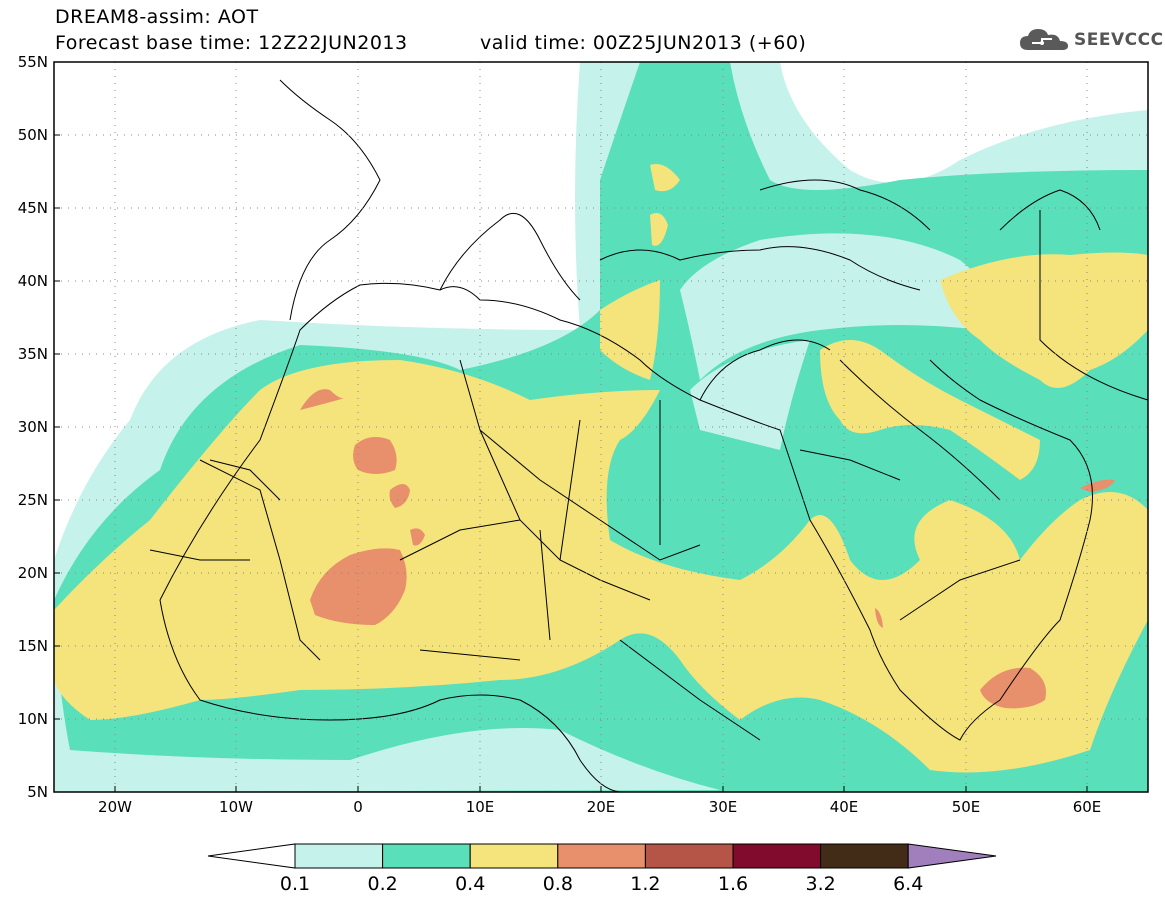 The image size is (1165, 905). I want to click on colorbar-label: 1.6, so click(733, 884).